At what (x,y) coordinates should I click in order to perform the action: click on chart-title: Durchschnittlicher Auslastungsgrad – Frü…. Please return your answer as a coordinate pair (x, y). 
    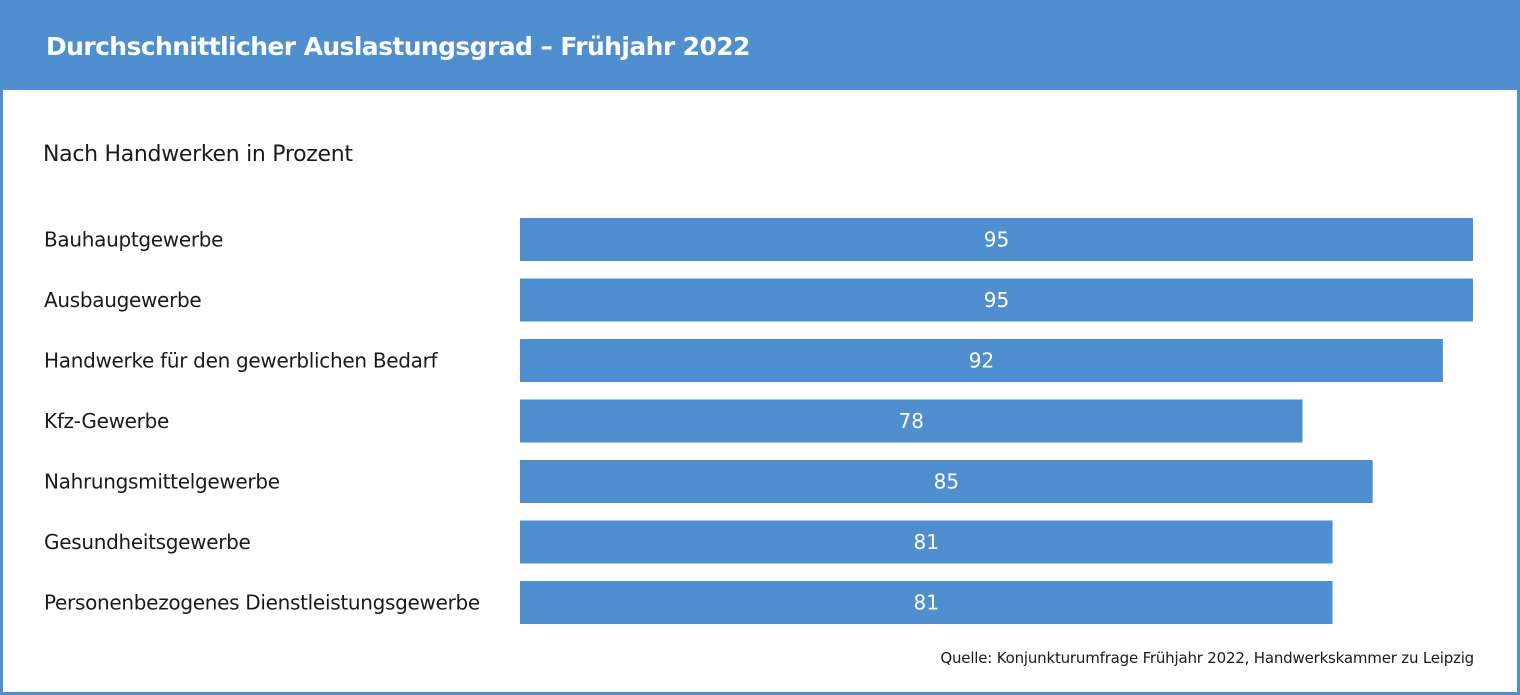
    Looking at the image, I should click on (398, 46).